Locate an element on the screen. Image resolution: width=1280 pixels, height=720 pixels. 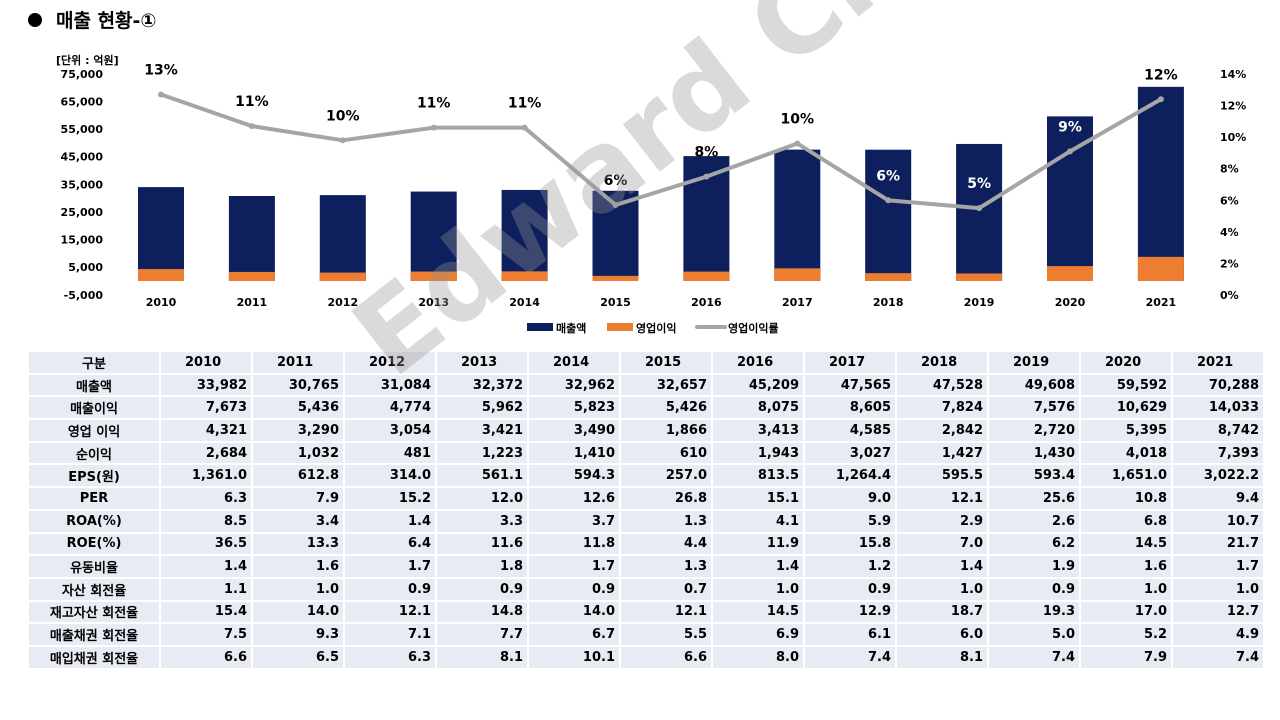
table-cell: 1.8 is located at coordinates (482, 566).